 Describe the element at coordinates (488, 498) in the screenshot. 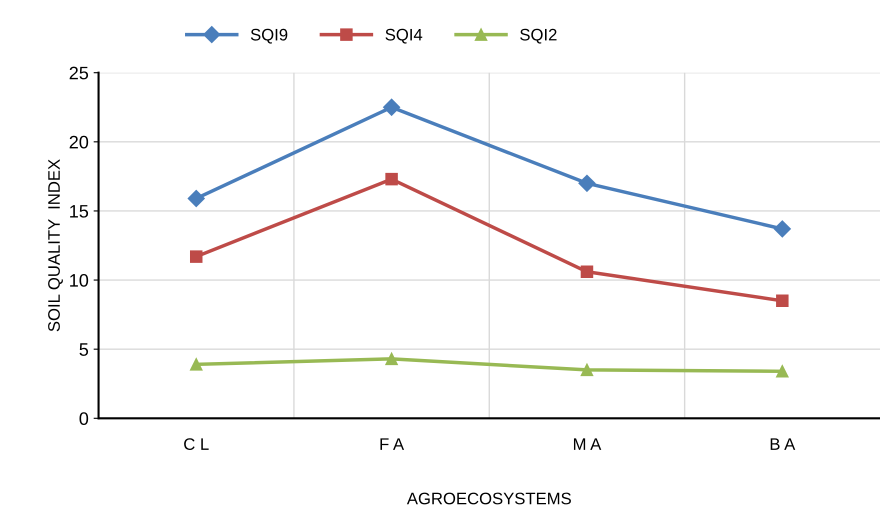

I see `x-axis-title: AGROECOSYSTEMS` at that location.